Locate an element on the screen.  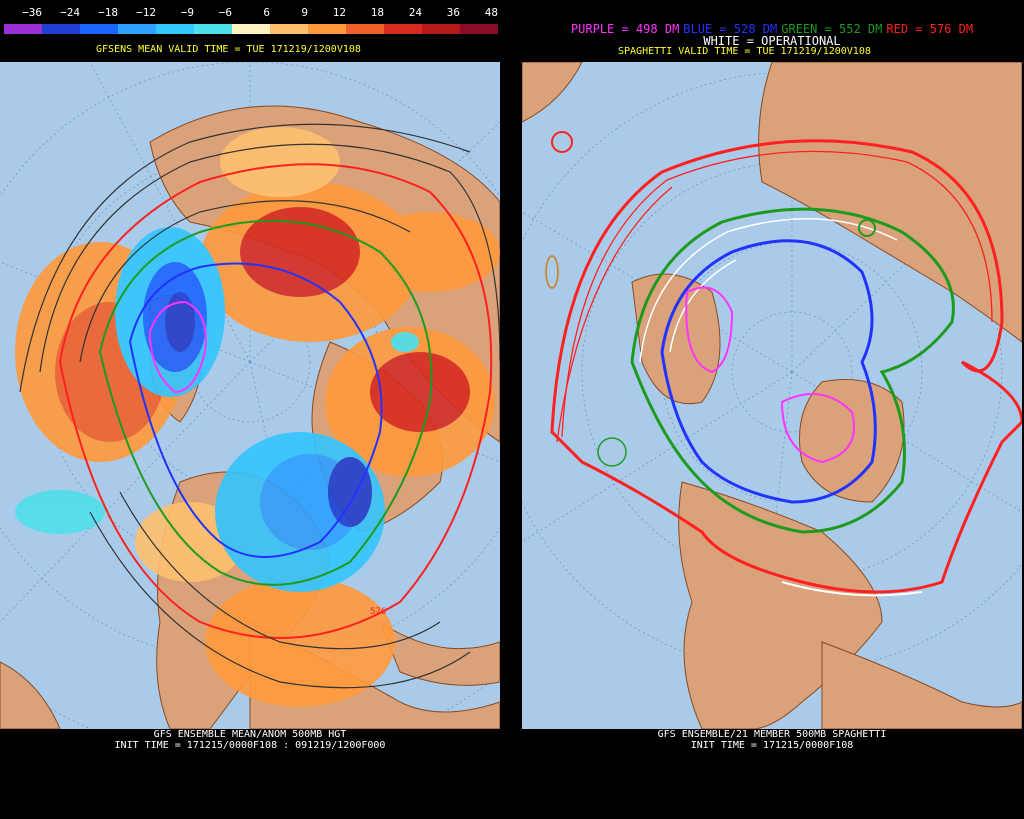
left-footer-line1: GFS ENSEMBLE MEAN/ANOM 500MB HGT is located at coordinates (250, 734).